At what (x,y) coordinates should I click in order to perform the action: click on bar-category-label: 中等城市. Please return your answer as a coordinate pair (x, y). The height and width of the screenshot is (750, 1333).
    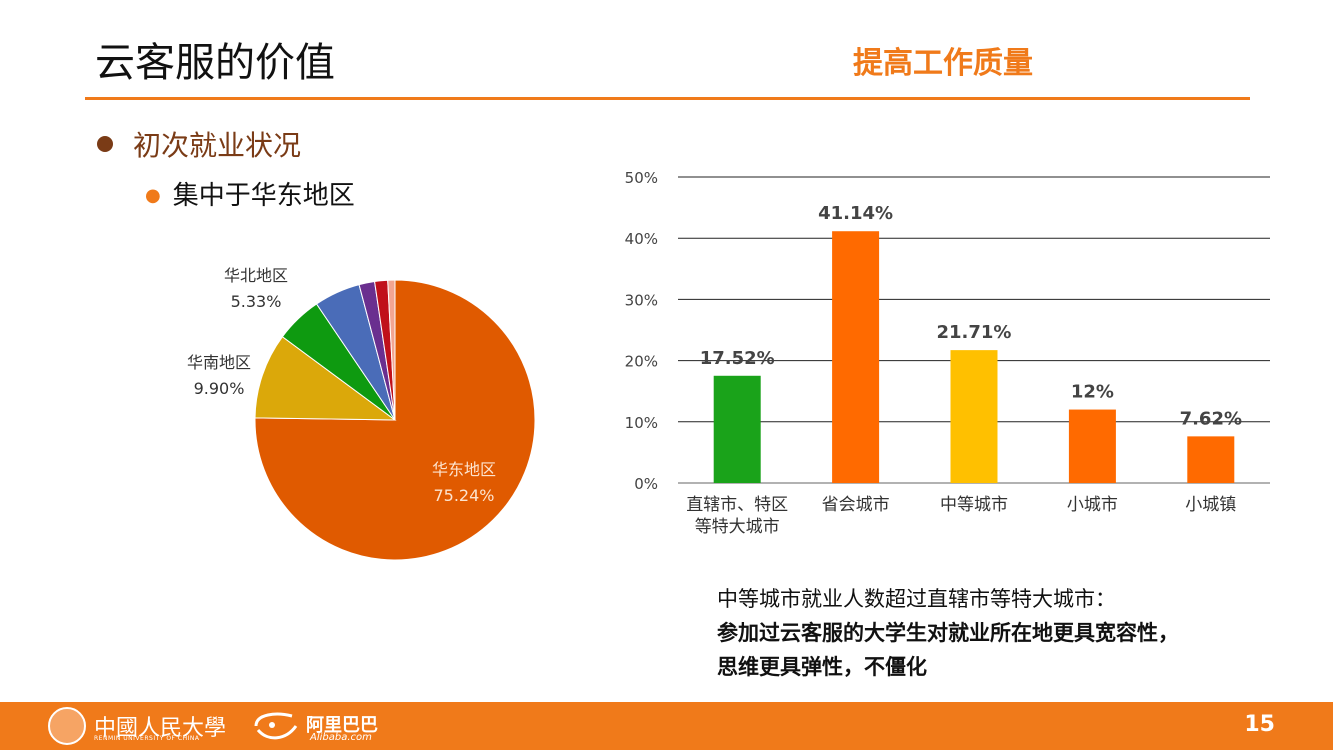
    Looking at the image, I should click on (974, 505).